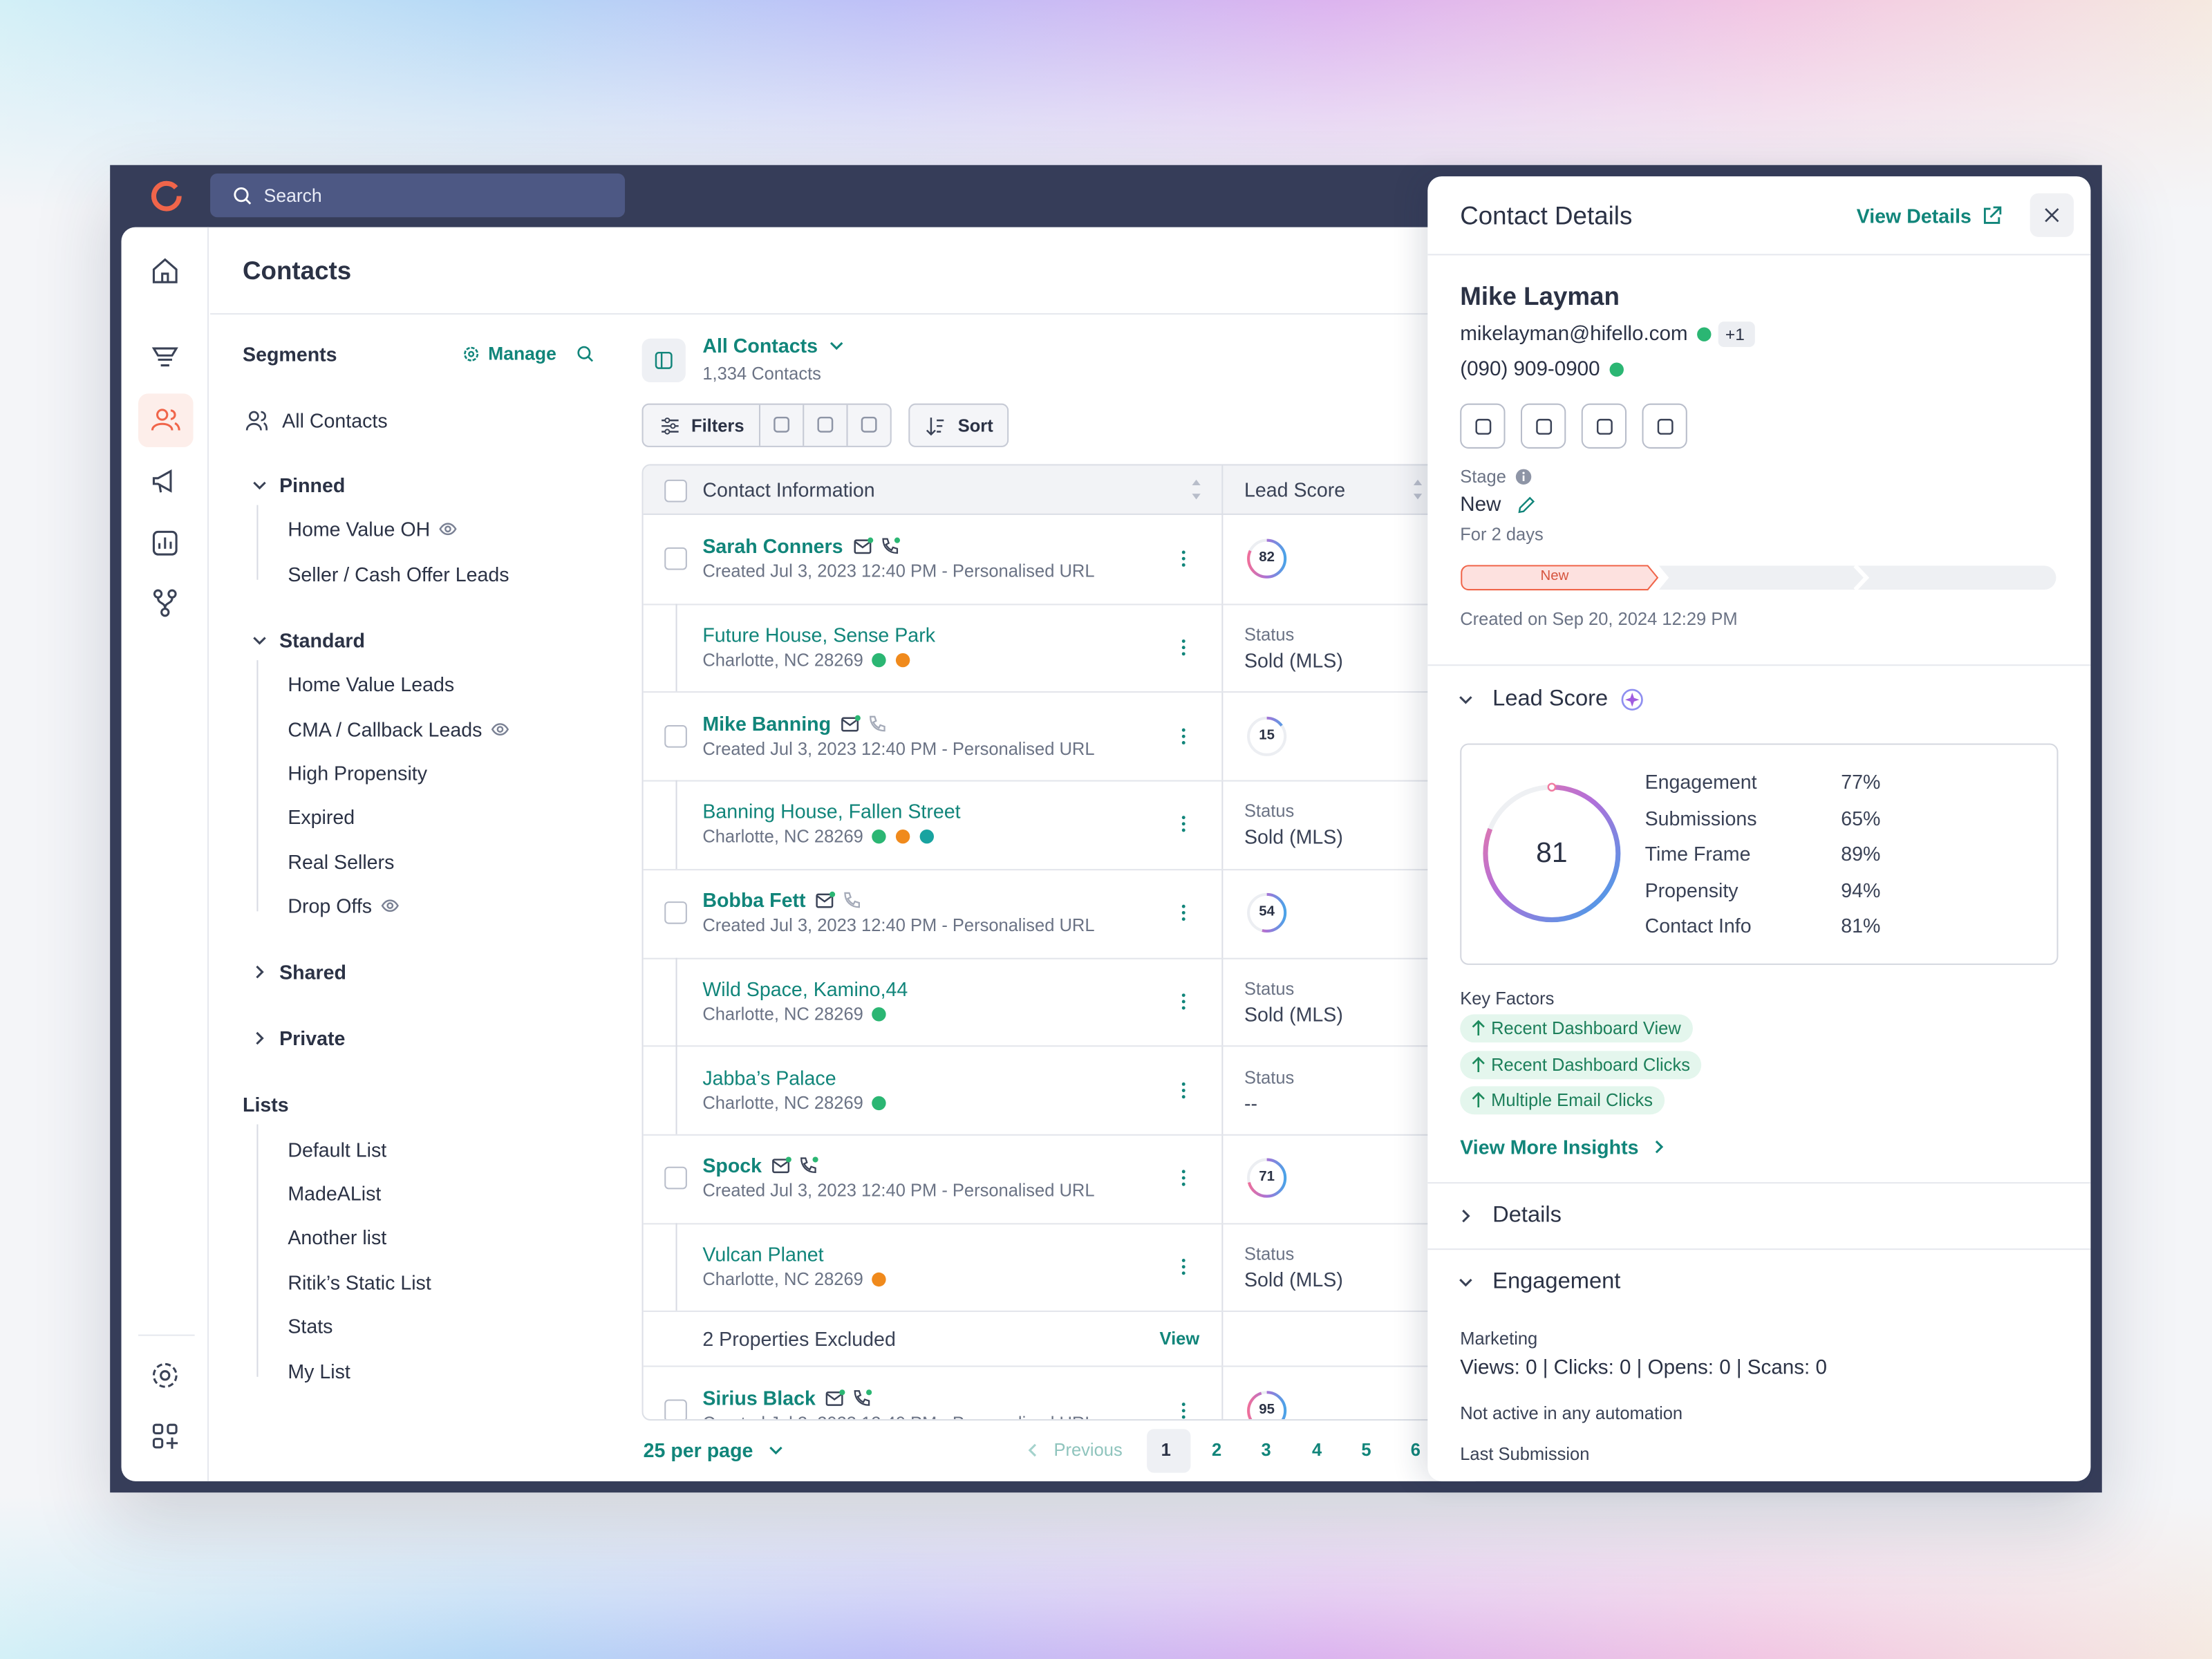 The height and width of the screenshot is (1659, 2212). I want to click on excluded-action: View, so click(1179, 1339).